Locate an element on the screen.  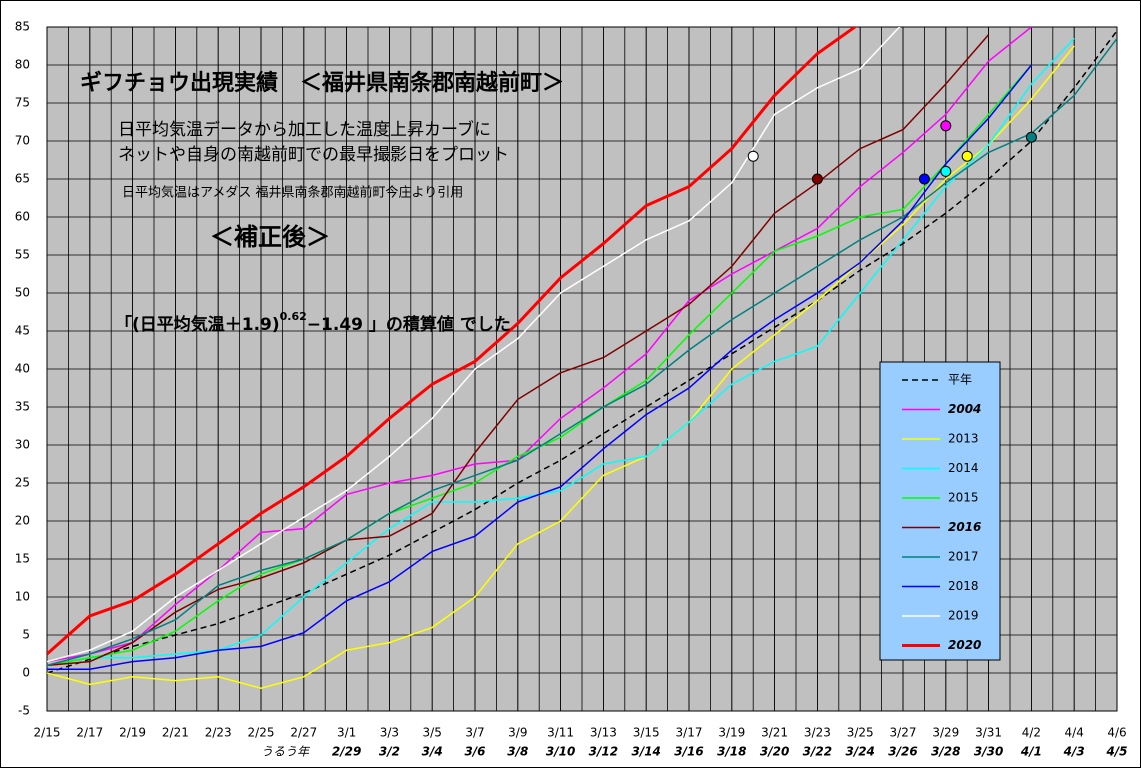
leap-tick-label: 3/16 is located at coordinates (688, 752).